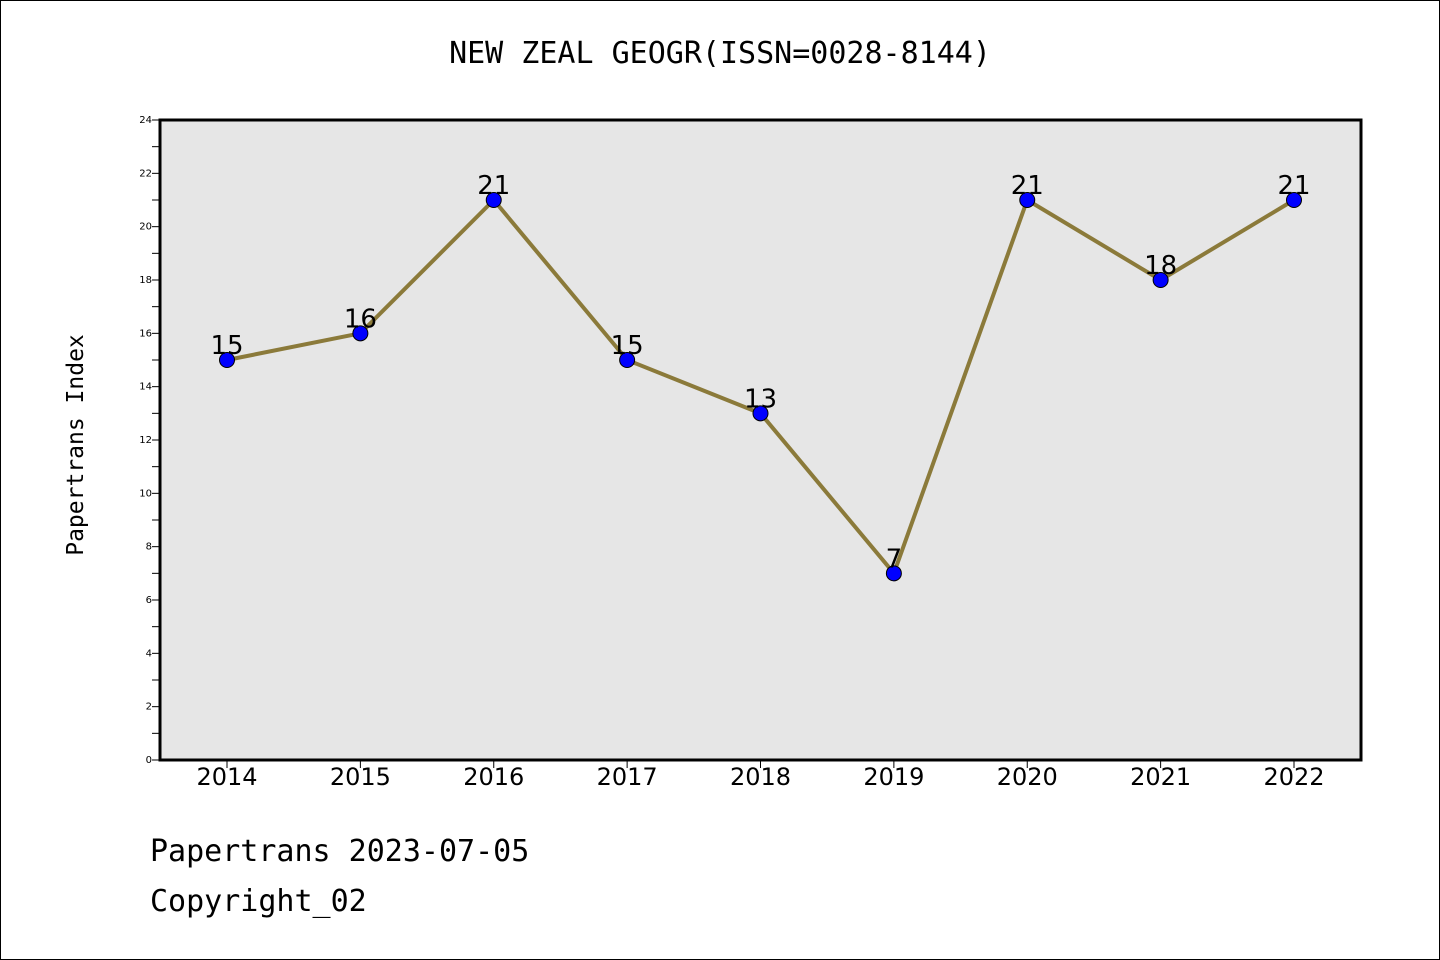 This screenshot has height=960, width=1440. What do you see at coordinates (360, 777) in the screenshot?
I see `x-tick-label: 2015` at bounding box center [360, 777].